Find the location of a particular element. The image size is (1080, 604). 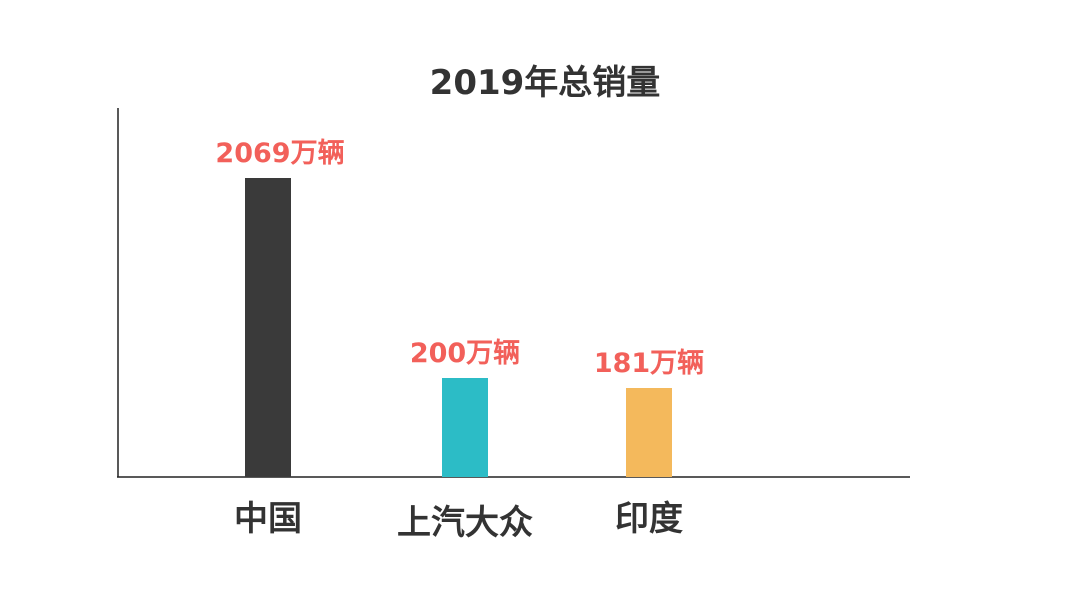

category-label-1: 中国 is located at coordinates (268, 519).